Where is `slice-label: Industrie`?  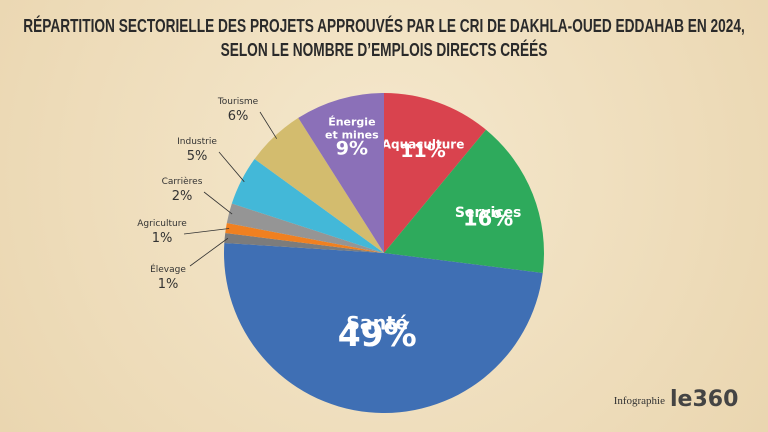
slice-label: Industrie is located at coordinates (197, 142).